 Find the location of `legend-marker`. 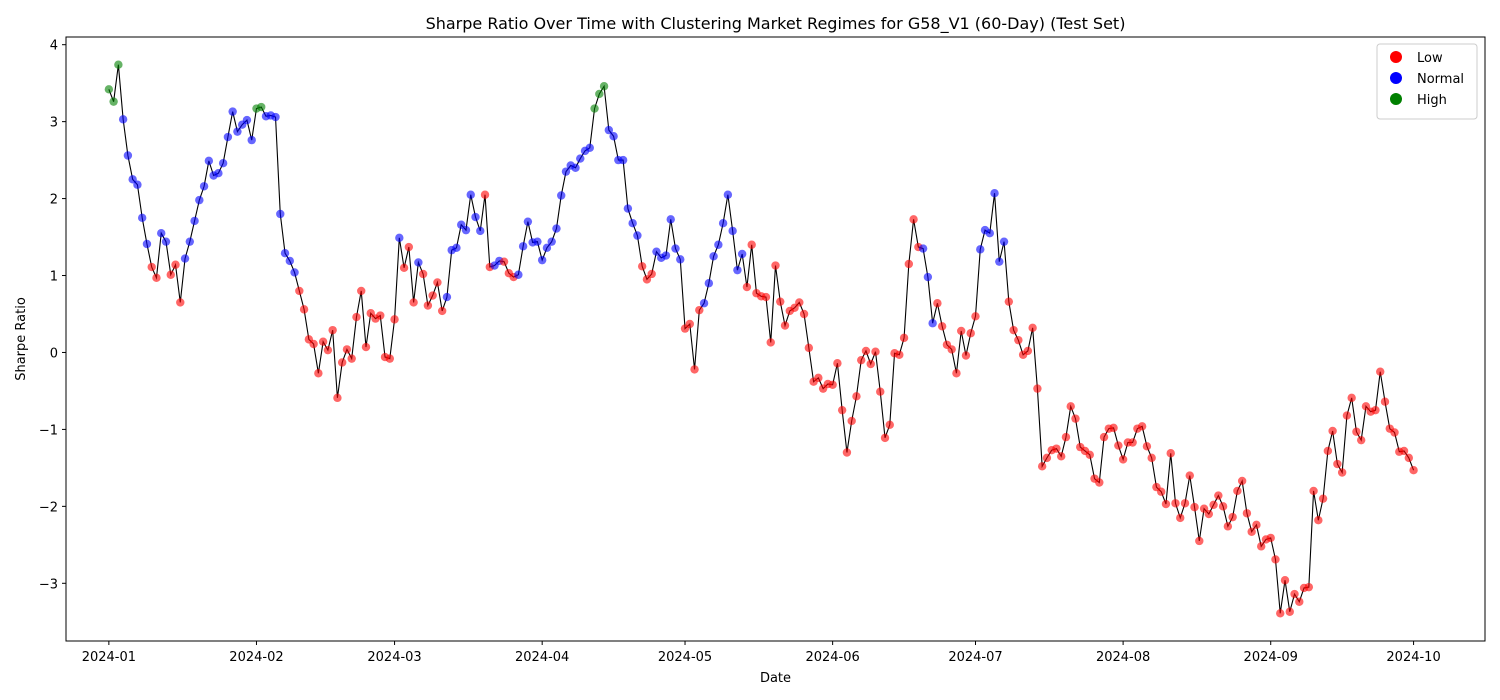

legend-marker is located at coordinates (1396, 78).